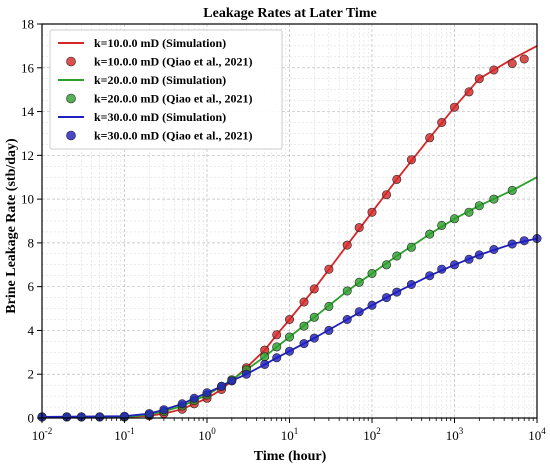 This screenshot has height=468, width=550. I want to click on x-tick-label: 10¹, so click(290, 434).